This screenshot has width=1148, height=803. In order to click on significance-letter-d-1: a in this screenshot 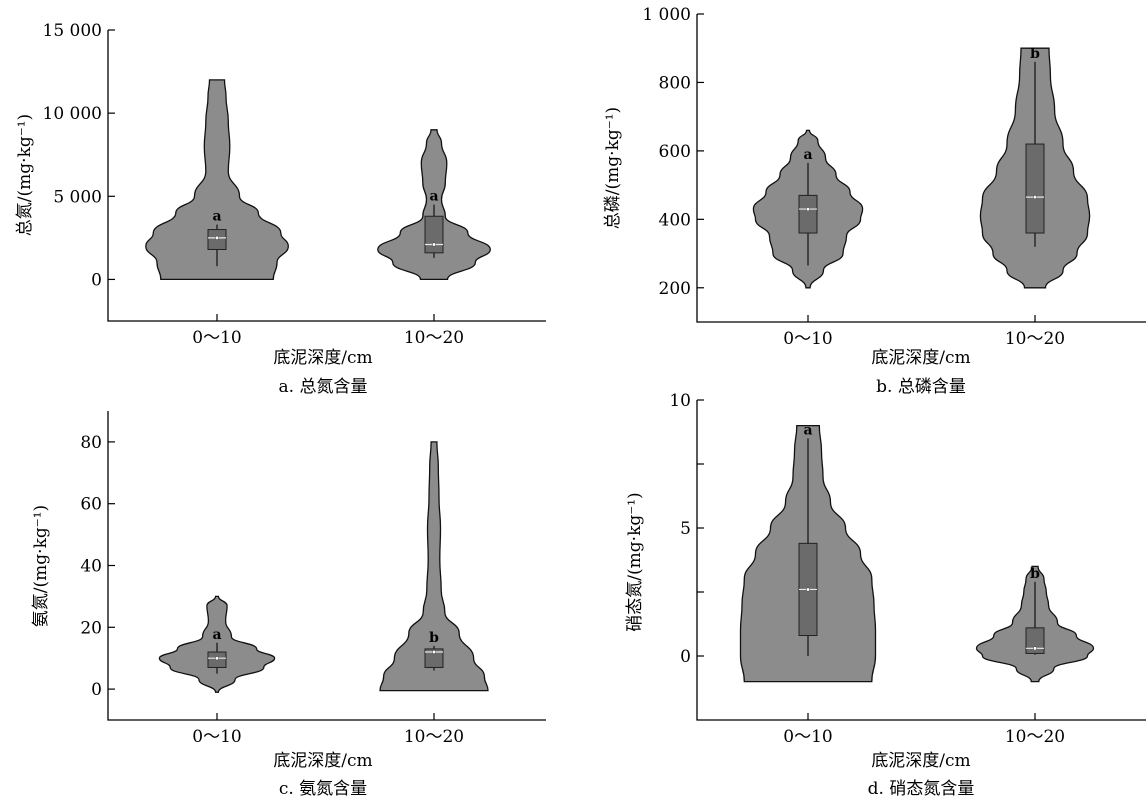, I will do `click(807, 430)`.